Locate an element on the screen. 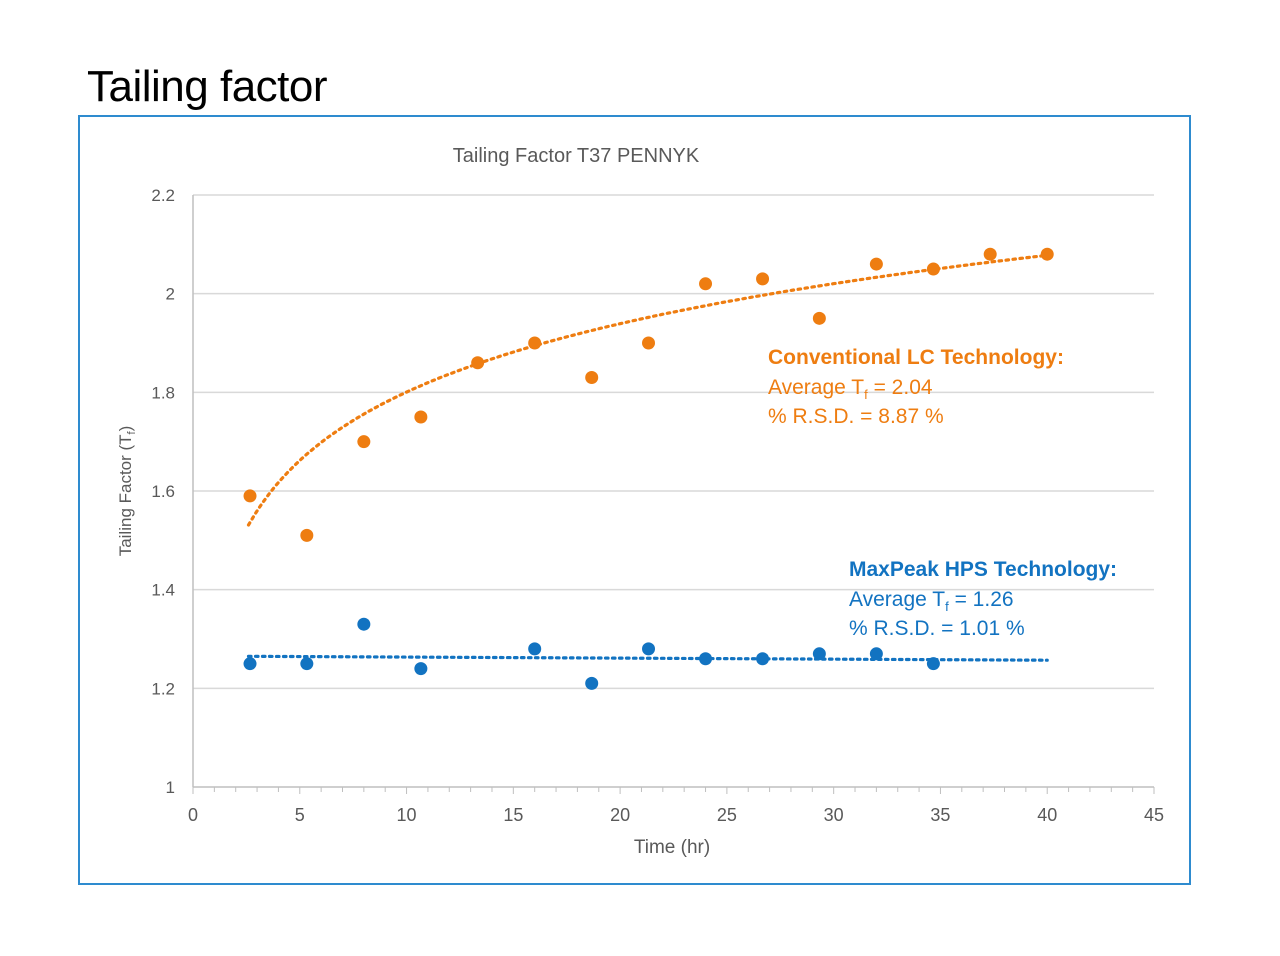 This screenshot has height=956, width=1280. x-tick-label: 20 is located at coordinates (620, 815).